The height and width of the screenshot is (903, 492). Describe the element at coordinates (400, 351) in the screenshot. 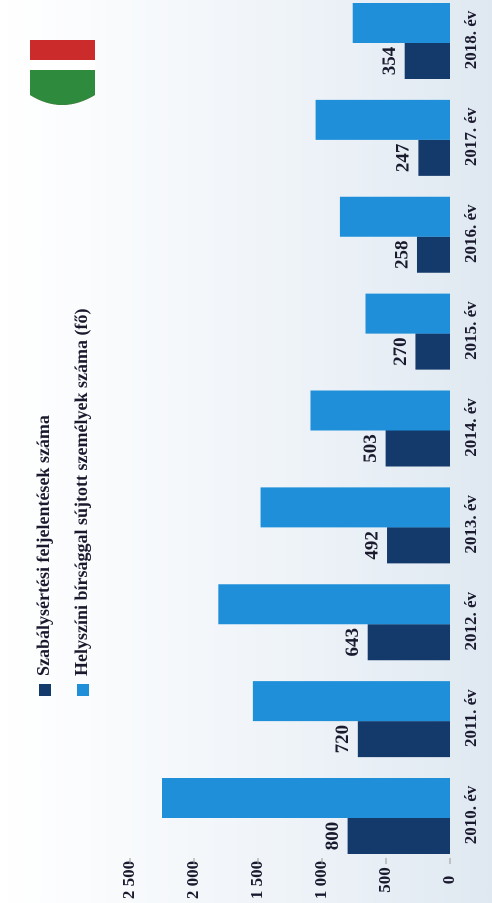

I see `data-label: 270` at that location.